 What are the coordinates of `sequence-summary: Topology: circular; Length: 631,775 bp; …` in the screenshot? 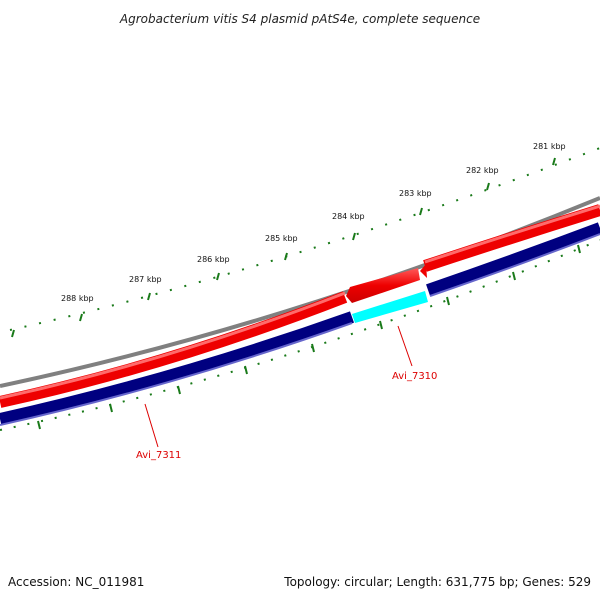 It's located at (437, 582).